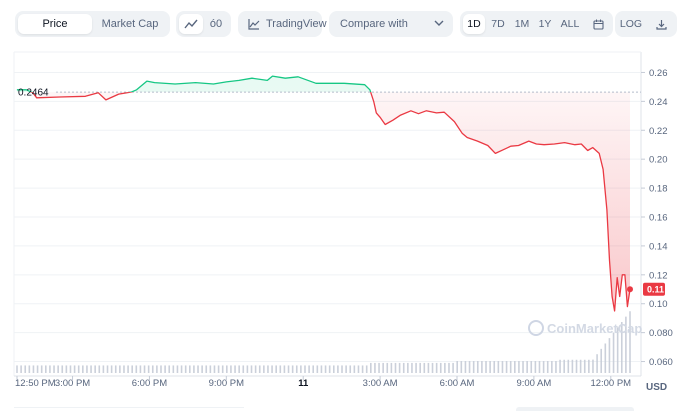 The image size is (696, 412). I want to click on line-chart-icon, so click(191, 24).